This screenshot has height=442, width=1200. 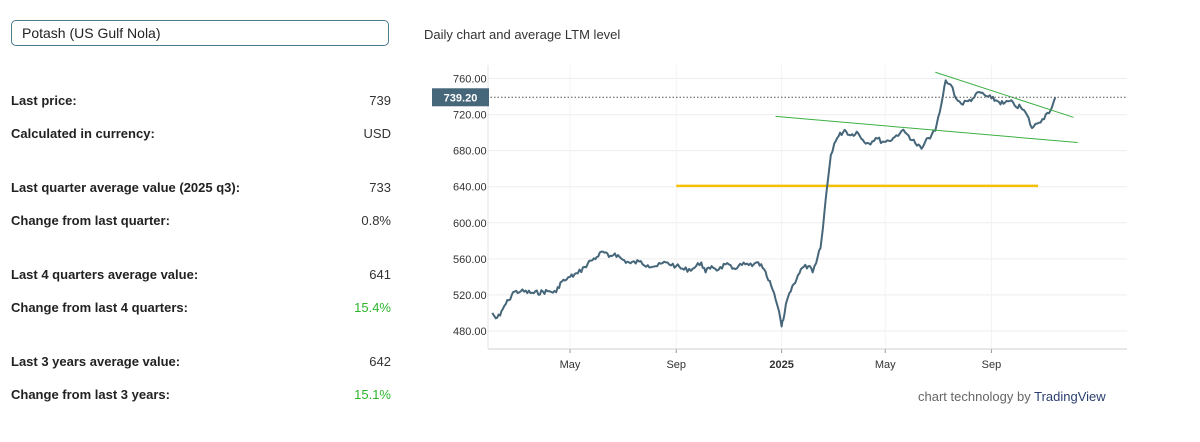 I want to click on stat-label: Change from last 3 years:, so click(x=90, y=394).